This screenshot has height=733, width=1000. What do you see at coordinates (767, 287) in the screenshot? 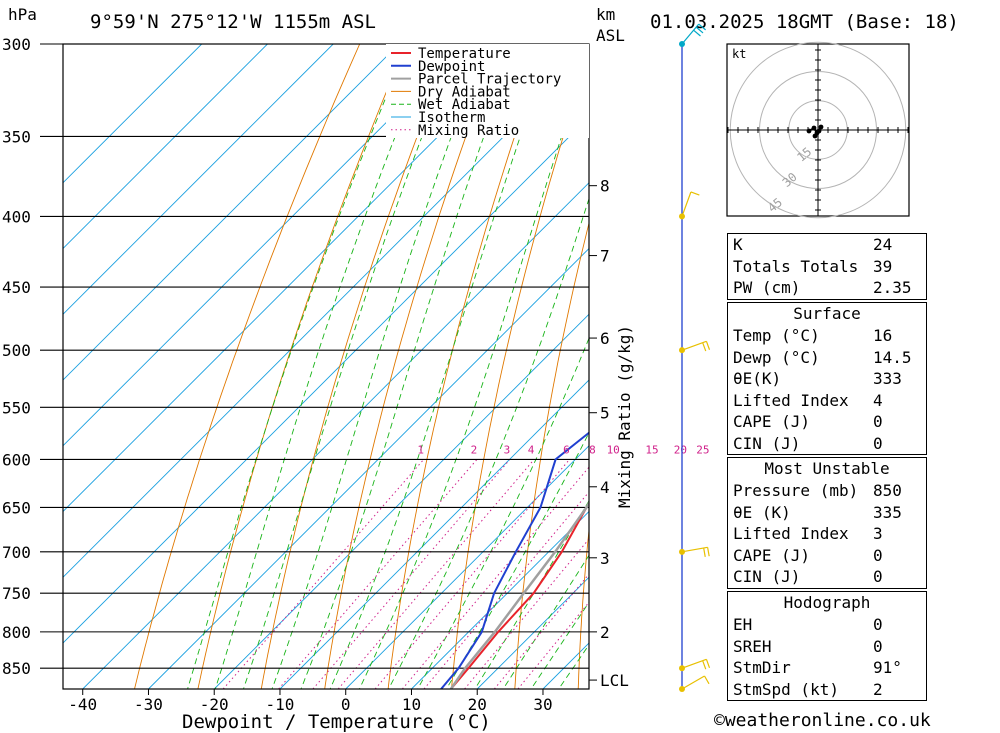
I see `index-label: PW (cm)` at bounding box center [767, 287].